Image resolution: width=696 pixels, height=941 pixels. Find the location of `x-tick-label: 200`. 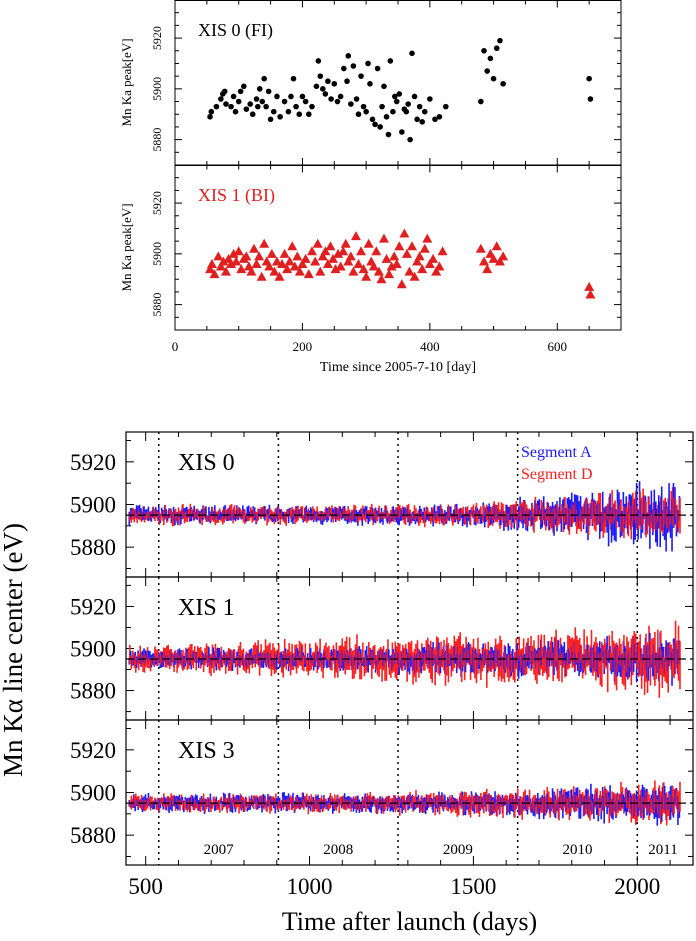

x-tick-label: 200 is located at coordinates (303, 346).